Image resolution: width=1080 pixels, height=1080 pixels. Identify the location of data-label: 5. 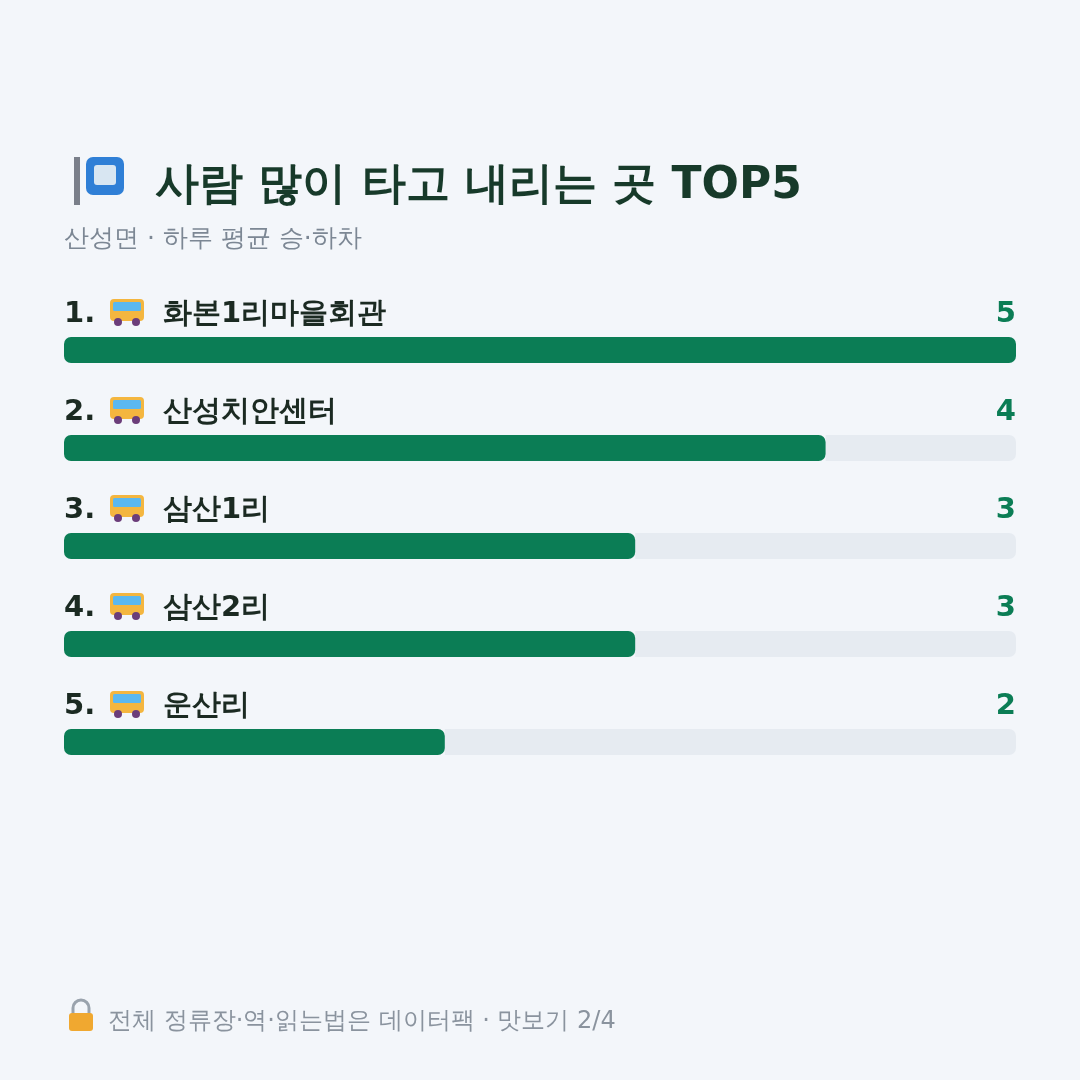
(1005, 312).